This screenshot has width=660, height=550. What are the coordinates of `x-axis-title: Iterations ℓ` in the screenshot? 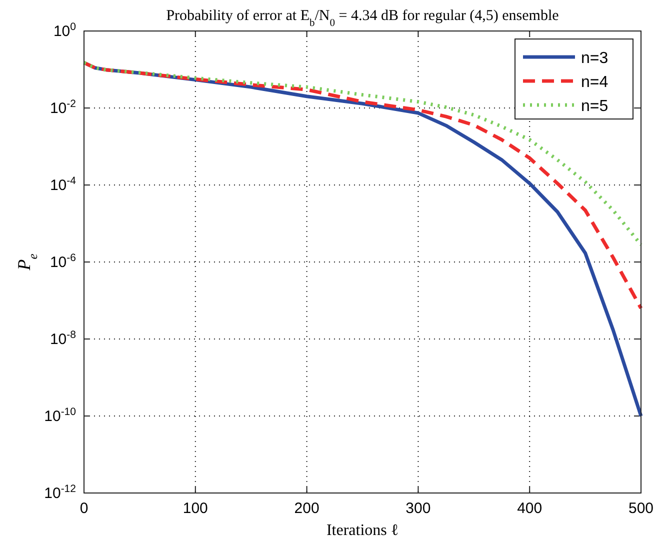 It's located at (362, 530).